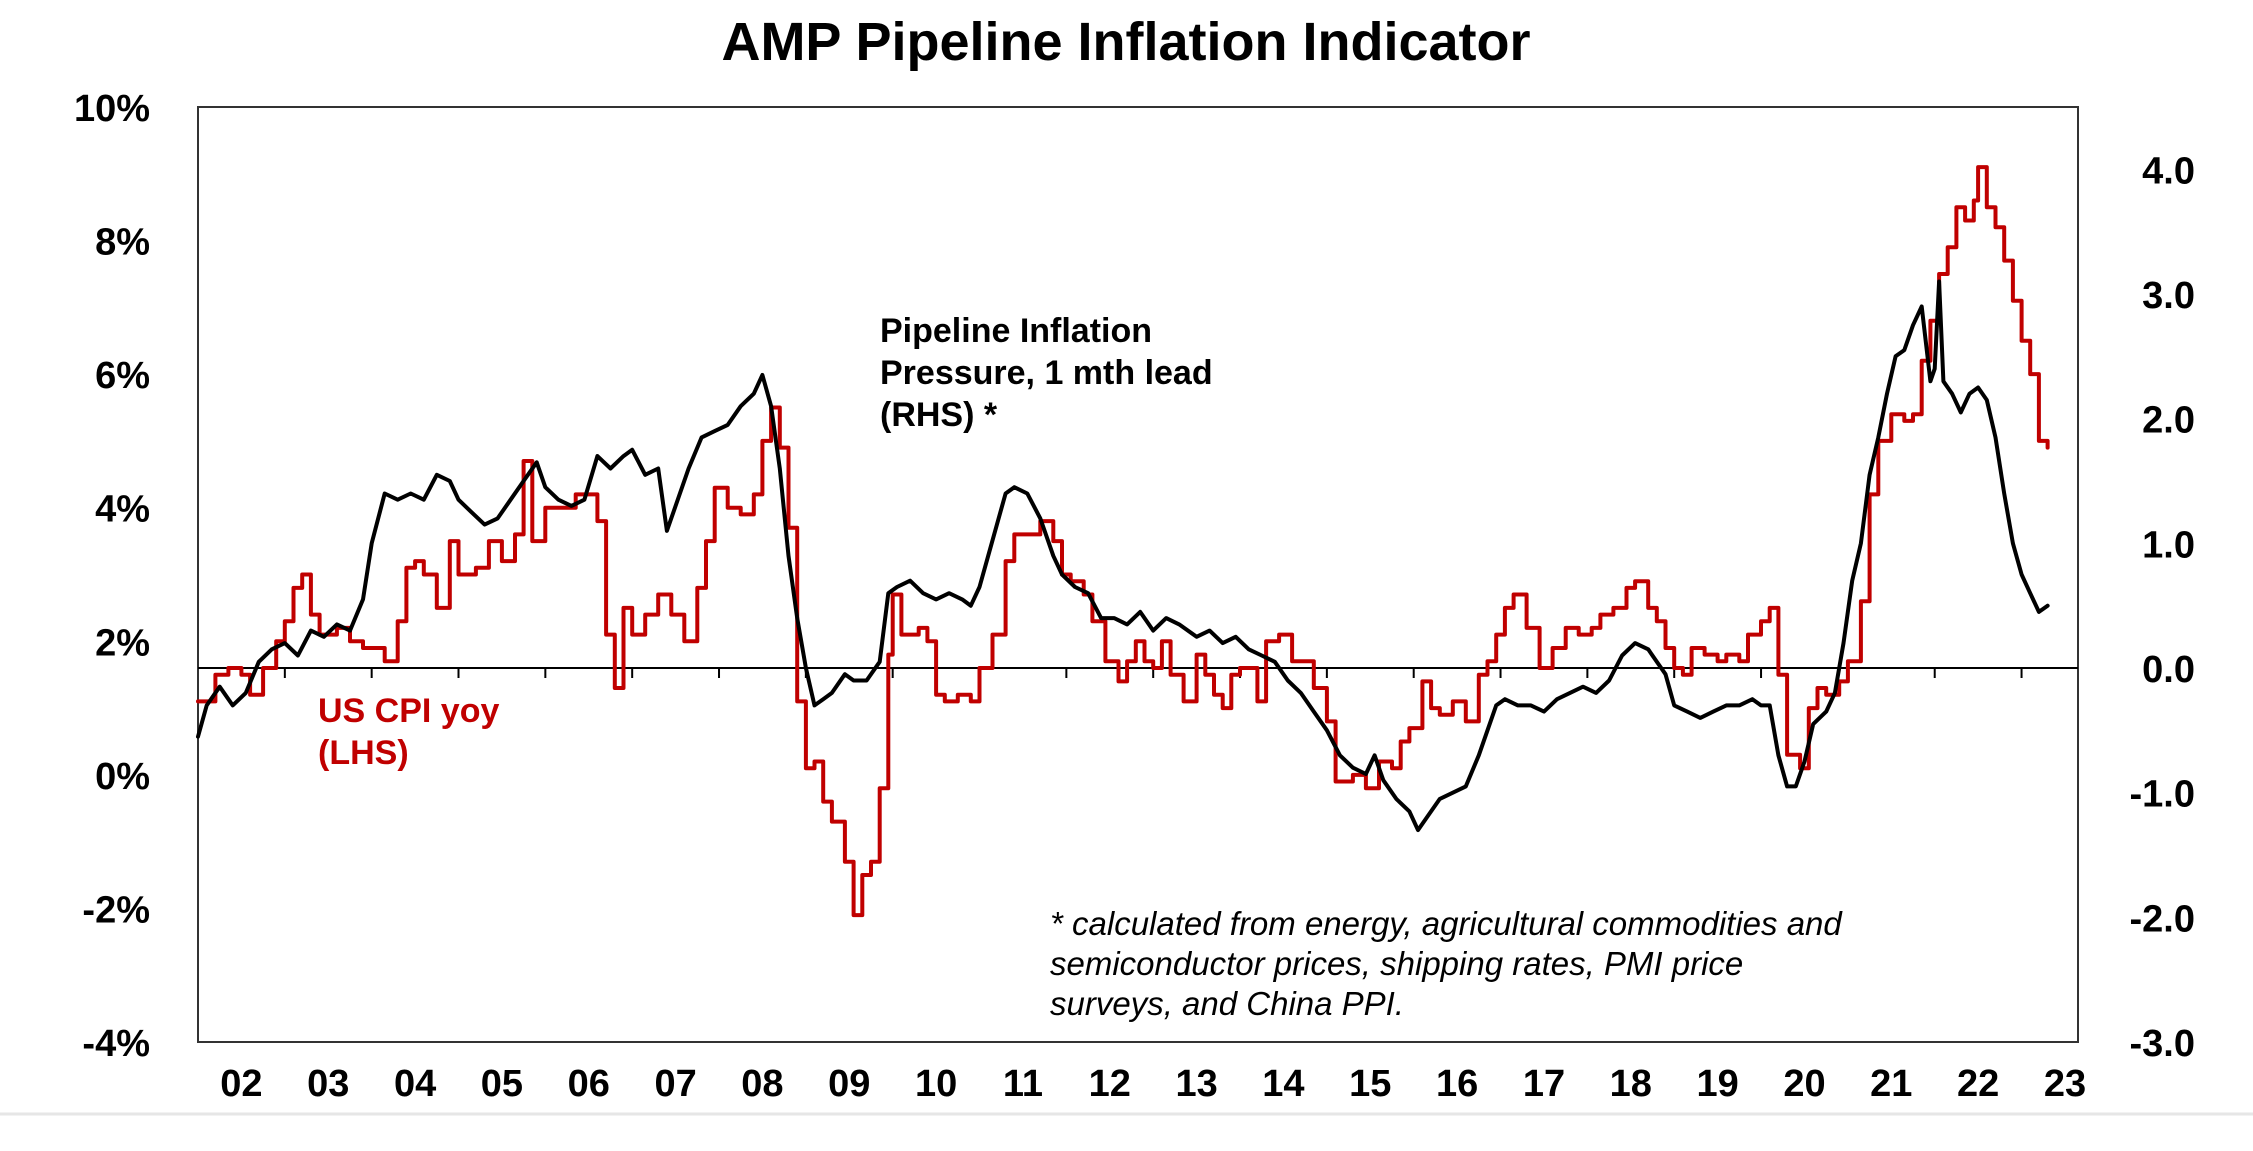 The width and height of the screenshot is (2253, 1151). What do you see at coordinates (936, 1084) in the screenshot?
I see `x-tick-label: 10` at bounding box center [936, 1084].